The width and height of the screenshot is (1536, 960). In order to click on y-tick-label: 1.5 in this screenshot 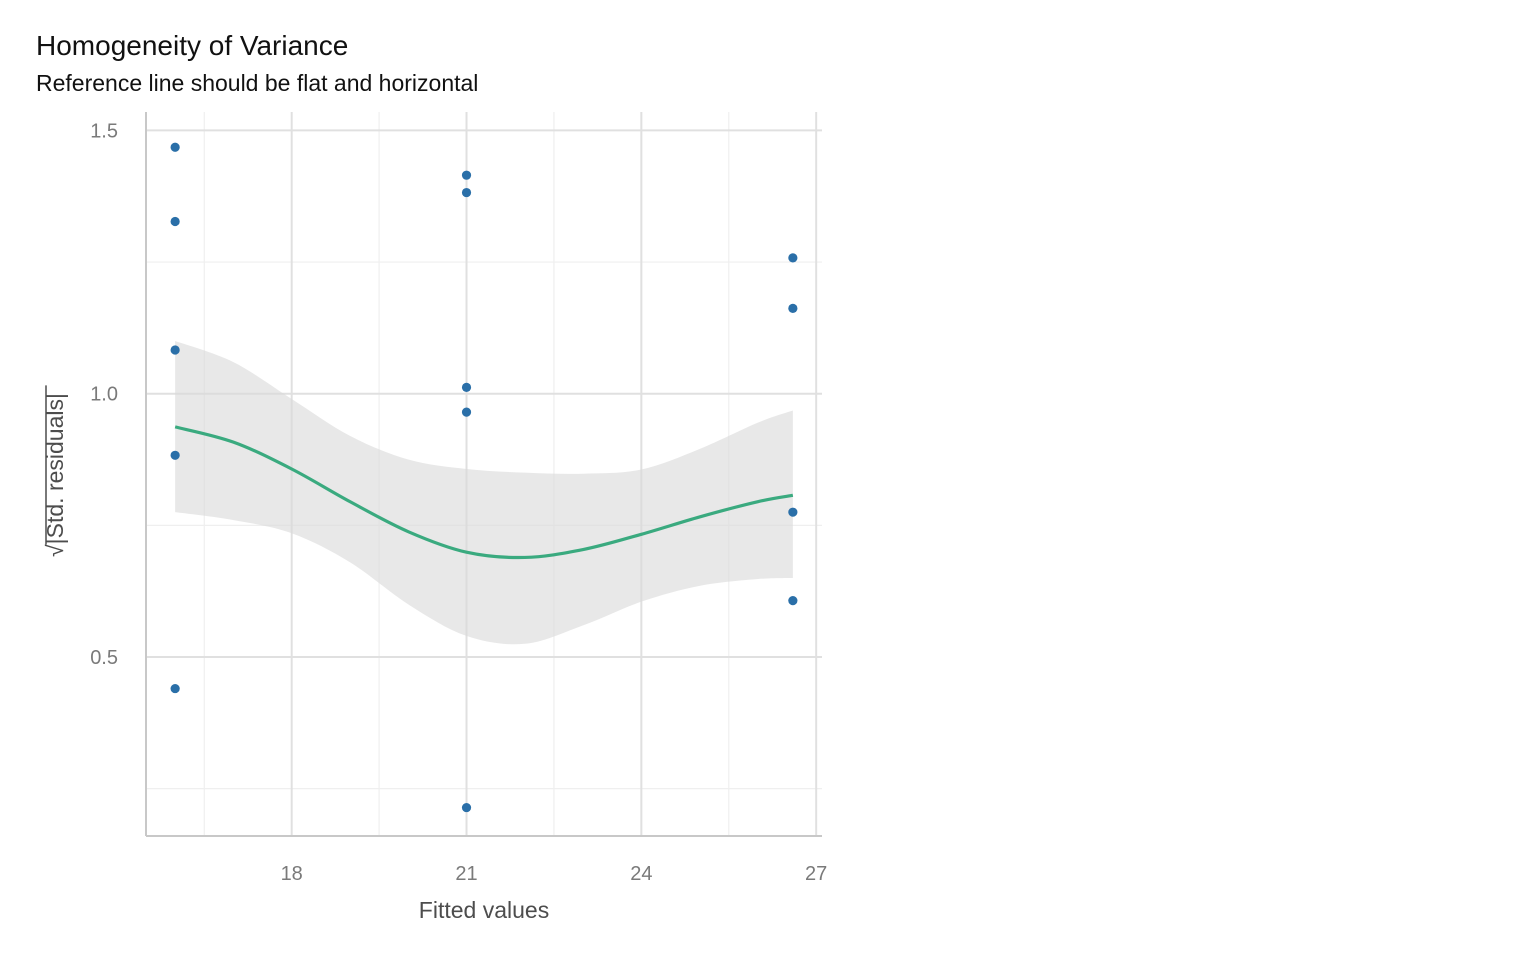, I will do `click(104, 131)`.